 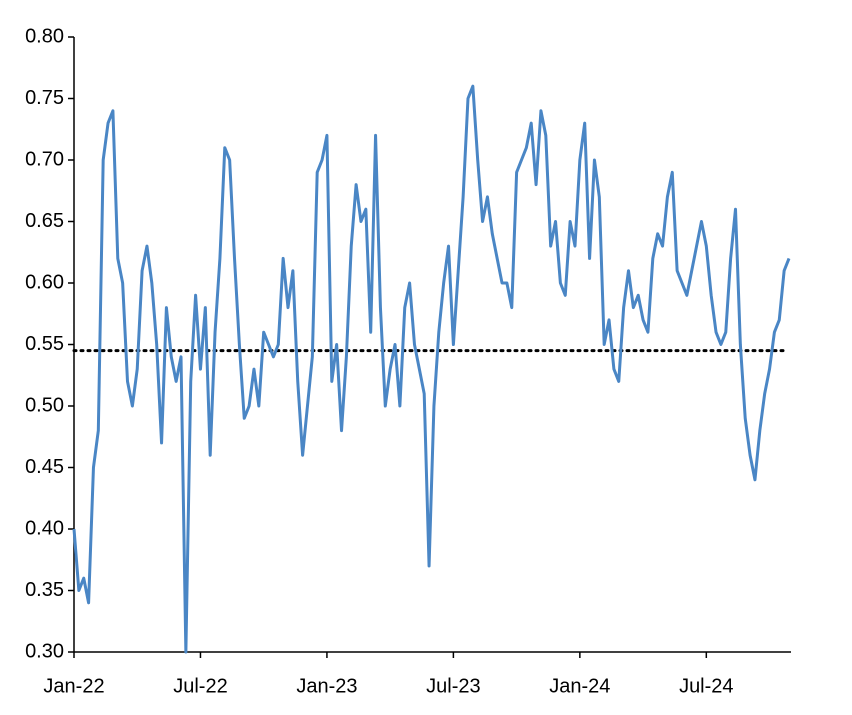 What do you see at coordinates (326, 686) in the screenshot?
I see `x-tick-label: Jan-23` at bounding box center [326, 686].